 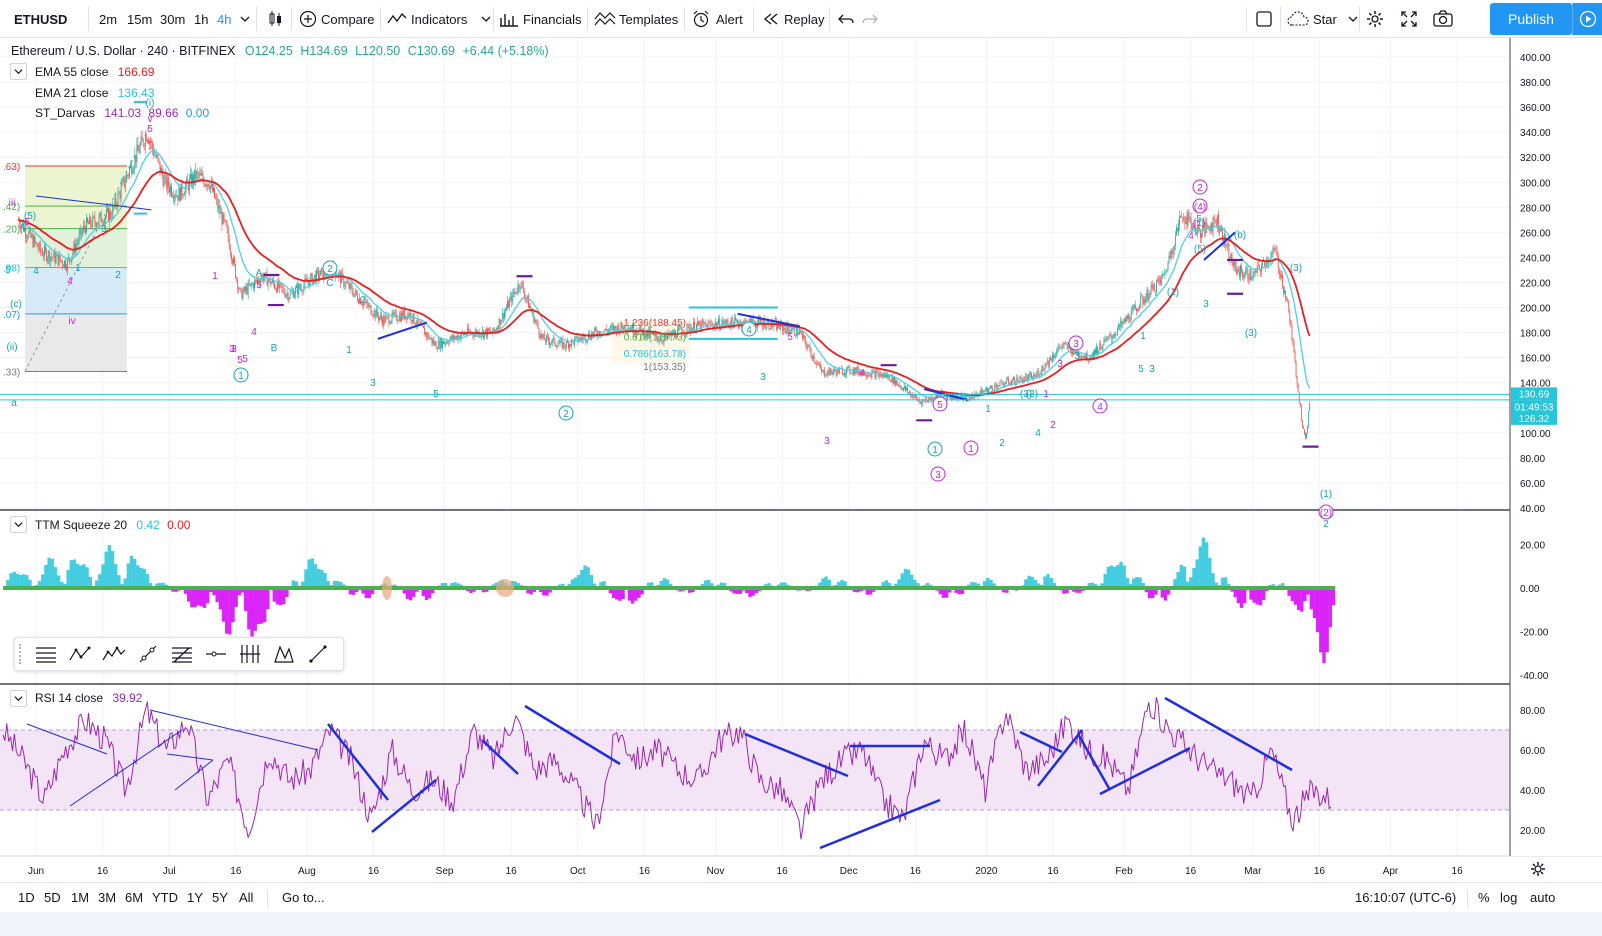 What do you see at coordinates (336, 19) in the screenshot?
I see `compare-button: Compare` at bounding box center [336, 19].